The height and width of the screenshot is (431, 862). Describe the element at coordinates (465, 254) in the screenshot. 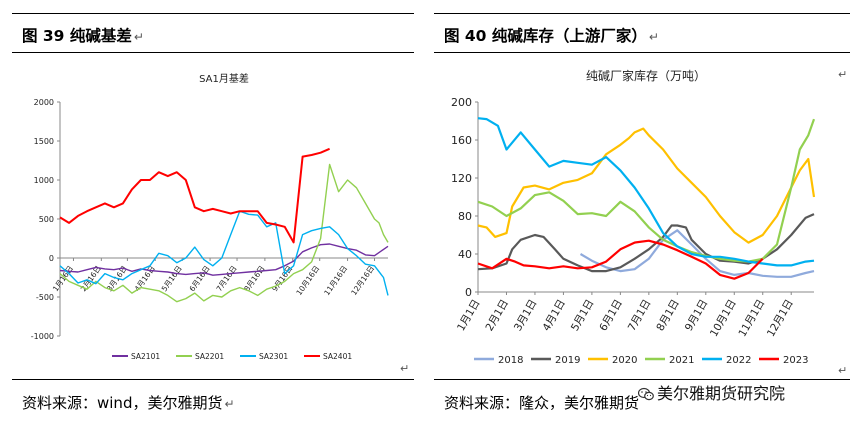

I see `y-tick-label: 40` at that location.